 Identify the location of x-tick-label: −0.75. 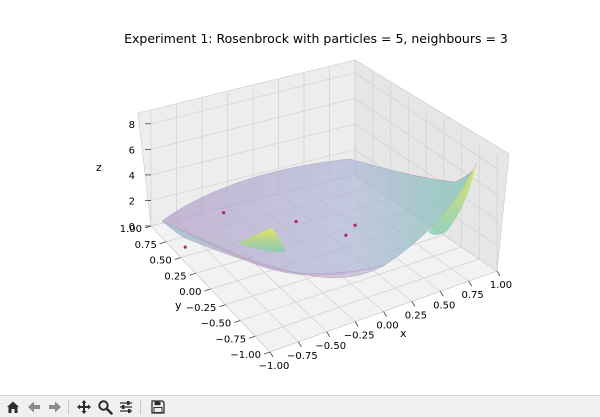
(302, 356).